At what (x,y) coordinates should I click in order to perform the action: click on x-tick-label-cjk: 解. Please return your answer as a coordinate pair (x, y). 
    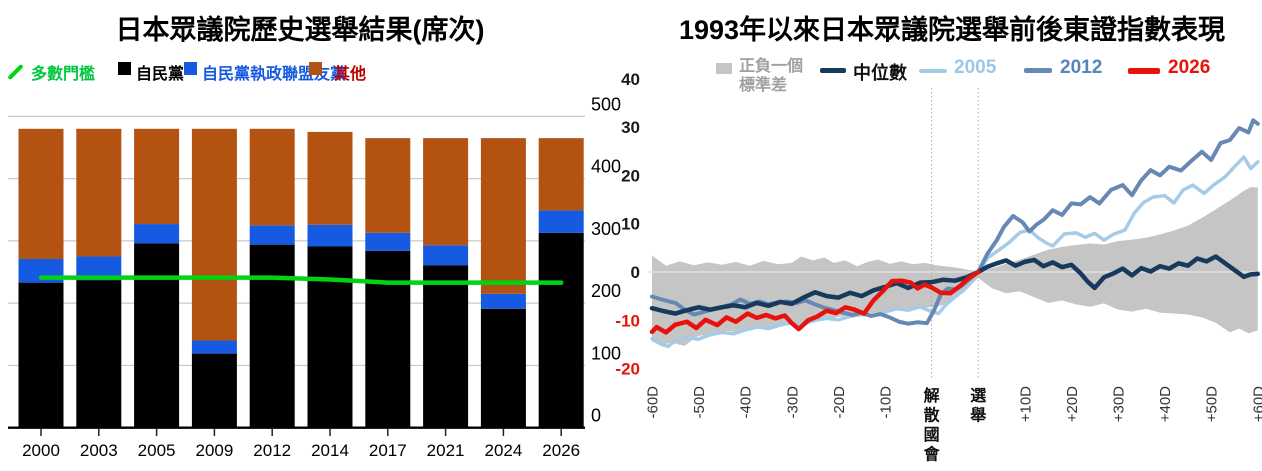
    Looking at the image, I should click on (932, 395).